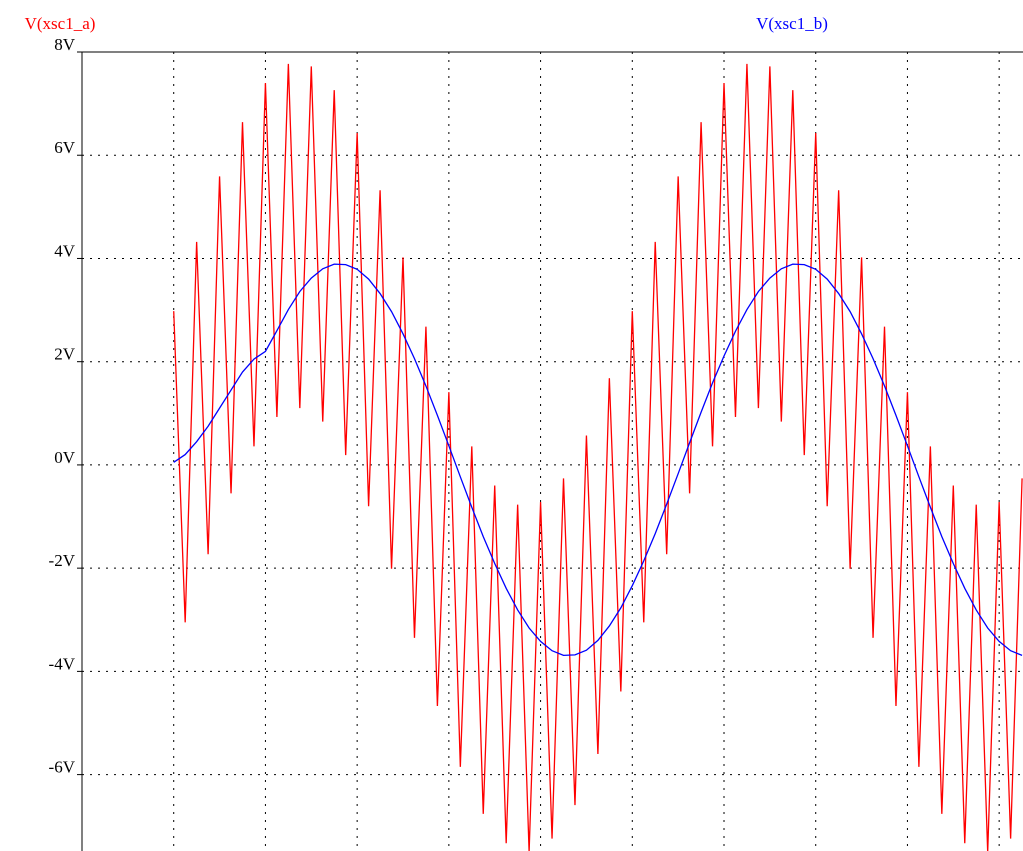  I want to click on legend-entry: V(xsc1_a), so click(60, 23).